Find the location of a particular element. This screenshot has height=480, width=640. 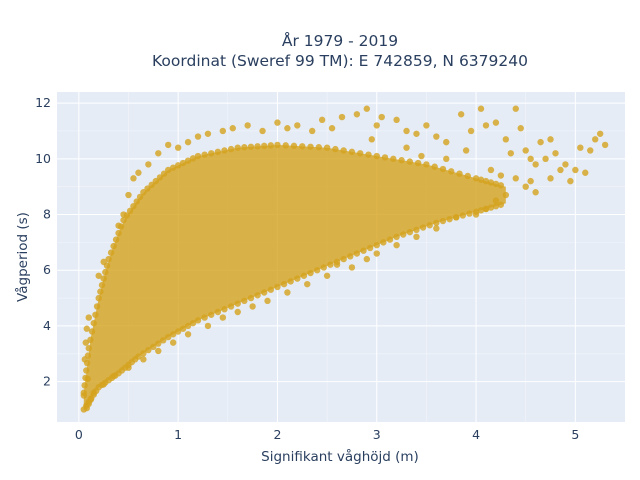

x-tick-label: 1 is located at coordinates (178, 434).